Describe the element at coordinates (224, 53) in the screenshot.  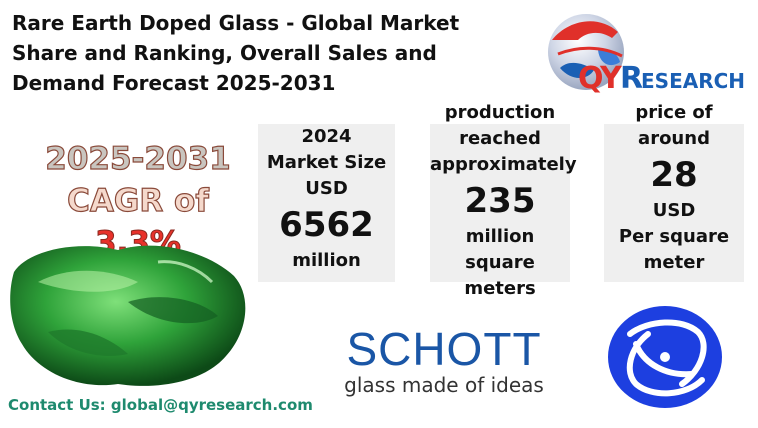
I see `title-line-2: Share and Ranking, Overall Sales and` at that location.